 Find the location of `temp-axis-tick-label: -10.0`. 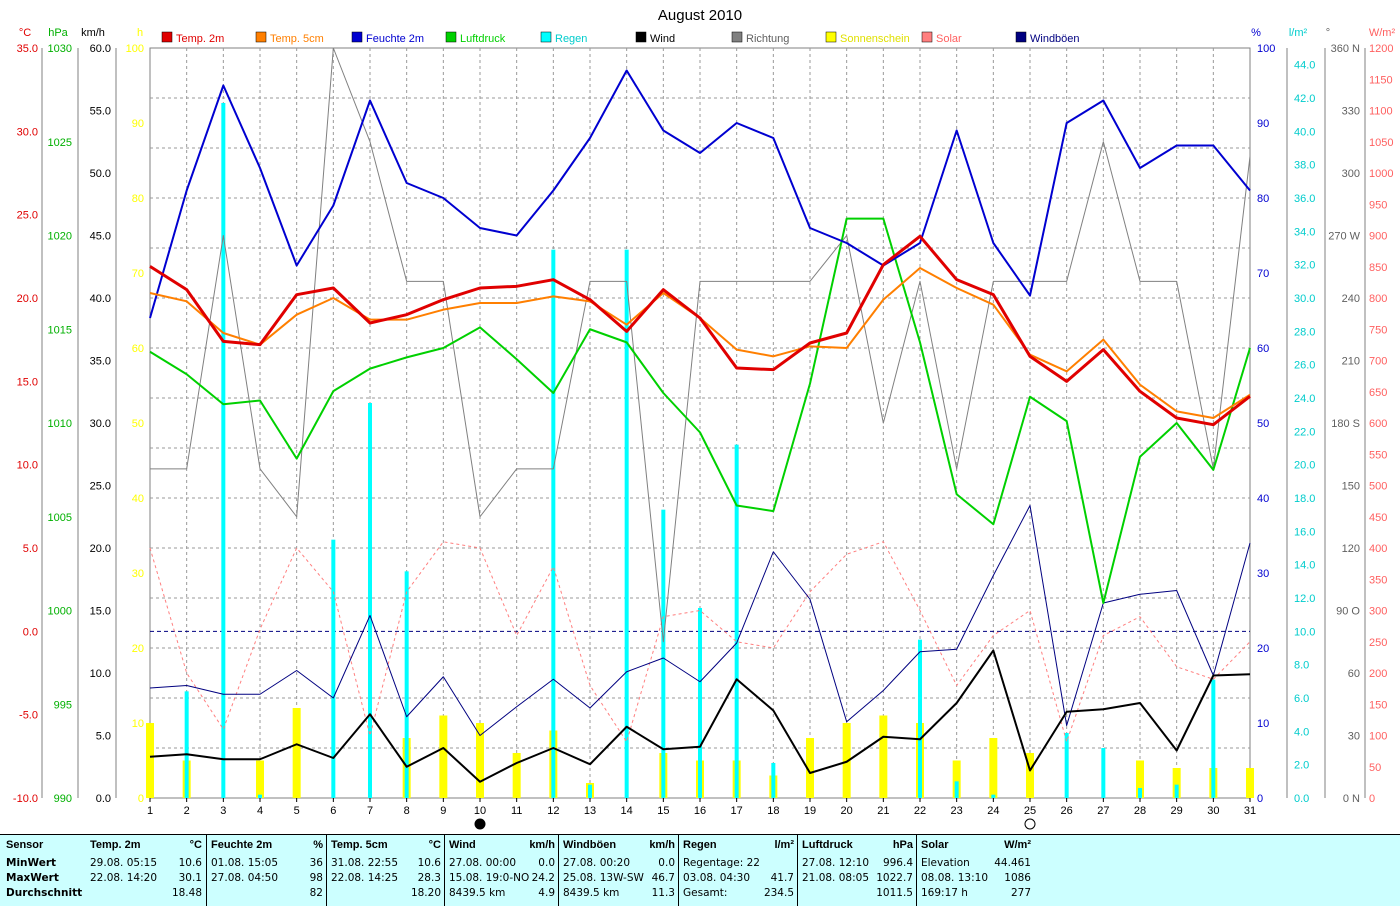

temp-axis-tick-label: -10.0 is located at coordinates (25, 799).